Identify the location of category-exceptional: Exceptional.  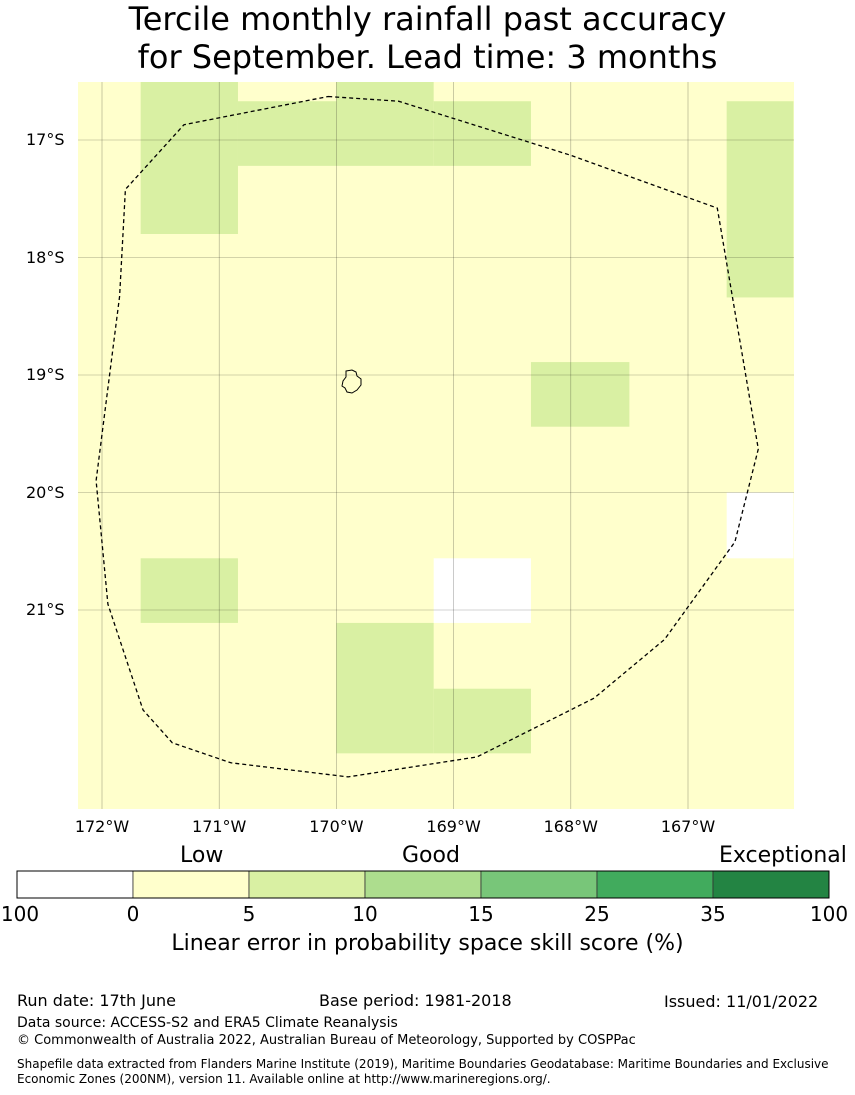
(783, 855).